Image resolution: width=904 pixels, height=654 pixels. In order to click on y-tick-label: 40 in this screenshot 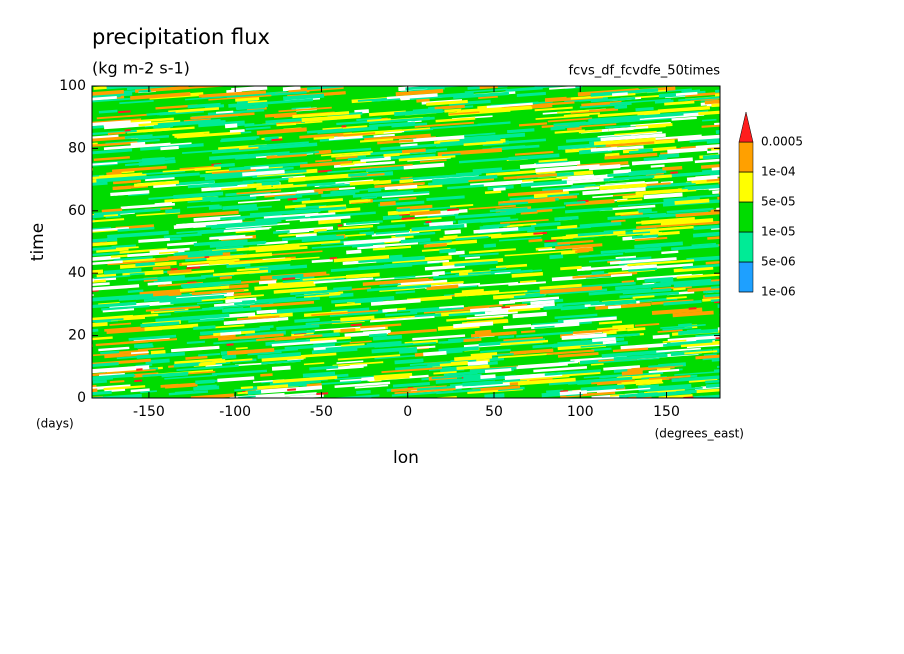, I will do `click(77, 273)`.